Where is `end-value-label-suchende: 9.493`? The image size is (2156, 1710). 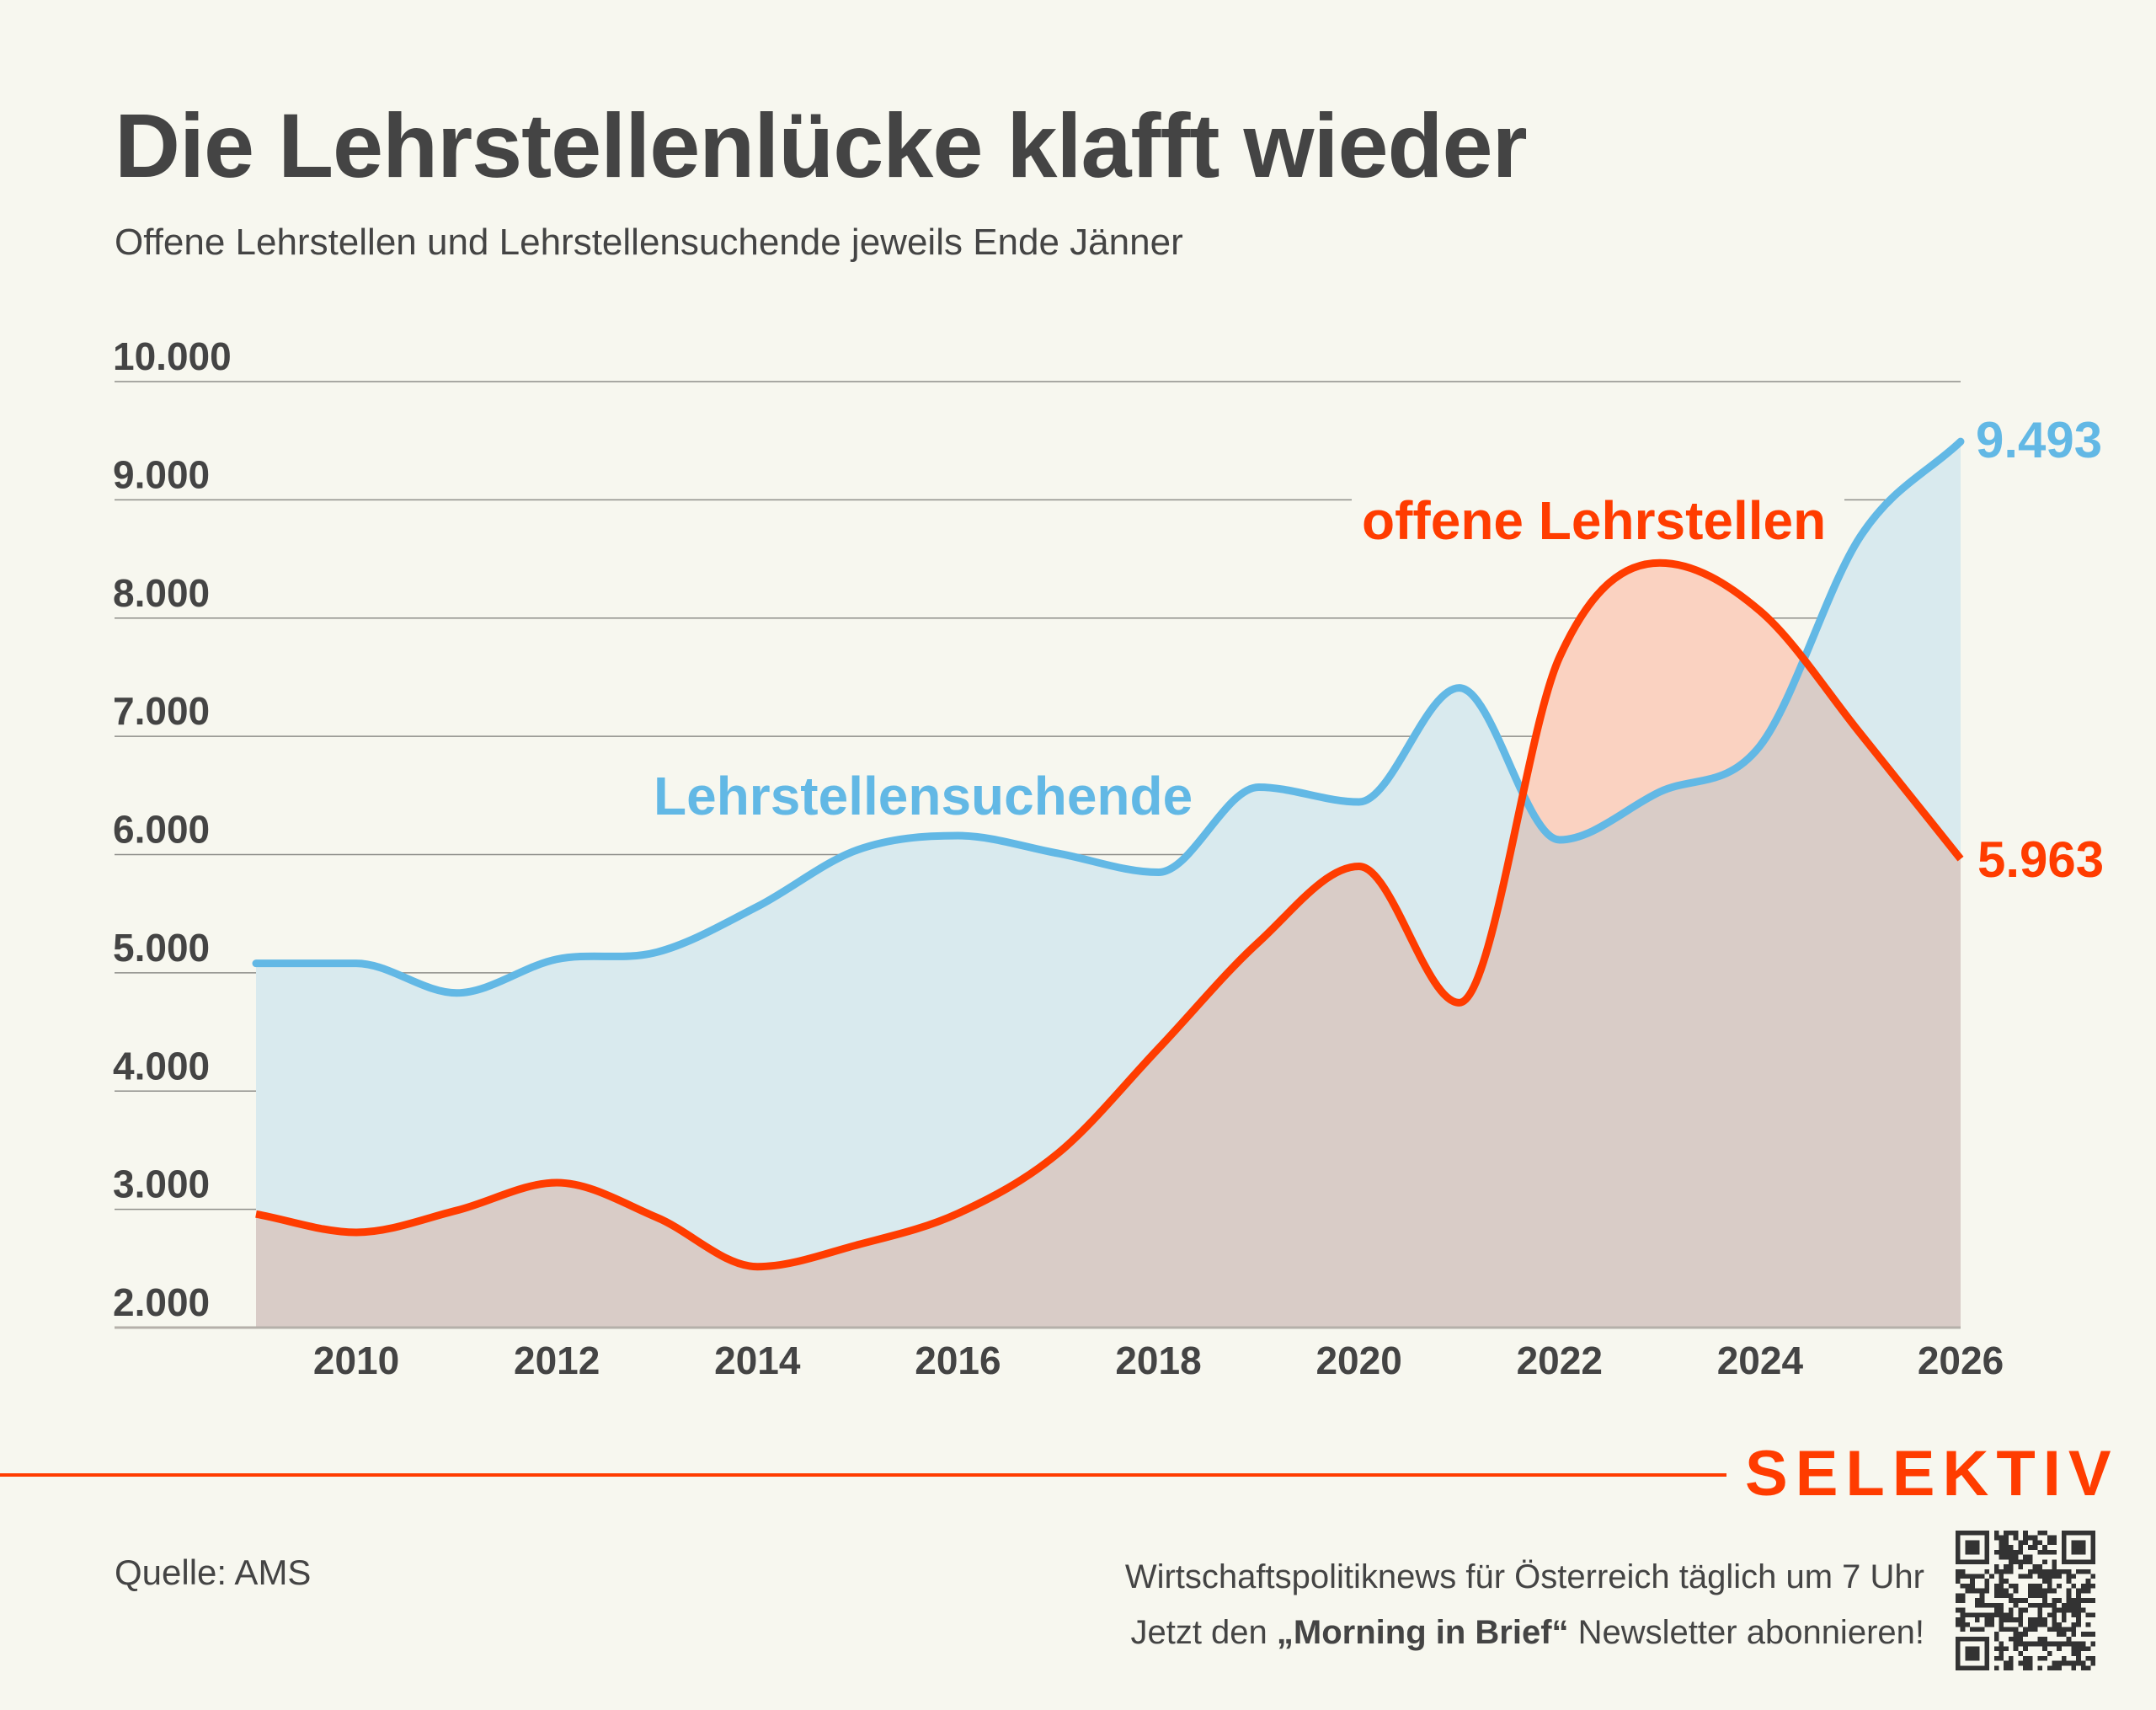 end-value-label-suchende: 9.493 is located at coordinates (2039, 440).